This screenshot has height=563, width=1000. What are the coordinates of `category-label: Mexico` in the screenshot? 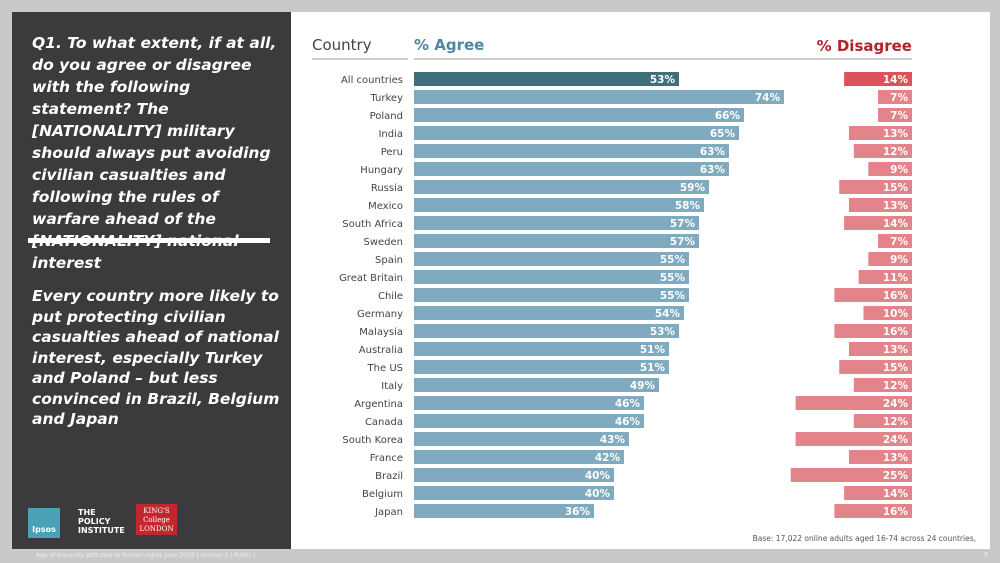 It's located at (385, 206).